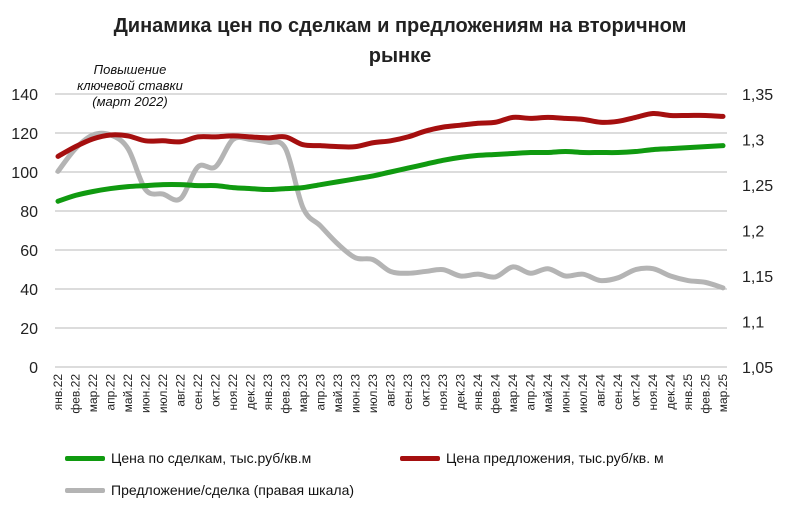  Describe the element at coordinates (400, 56) in the screenshot. I see `chart-title-line2: рынке` at that location.